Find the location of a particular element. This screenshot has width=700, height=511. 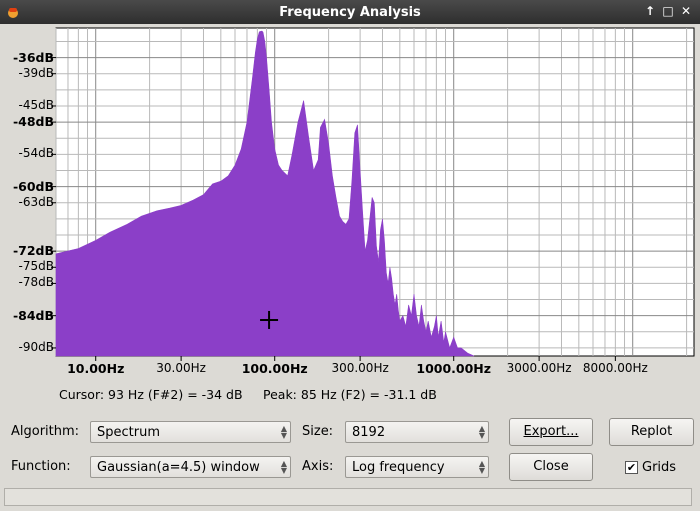

close-label: Close is located at coordinates (551, 466).